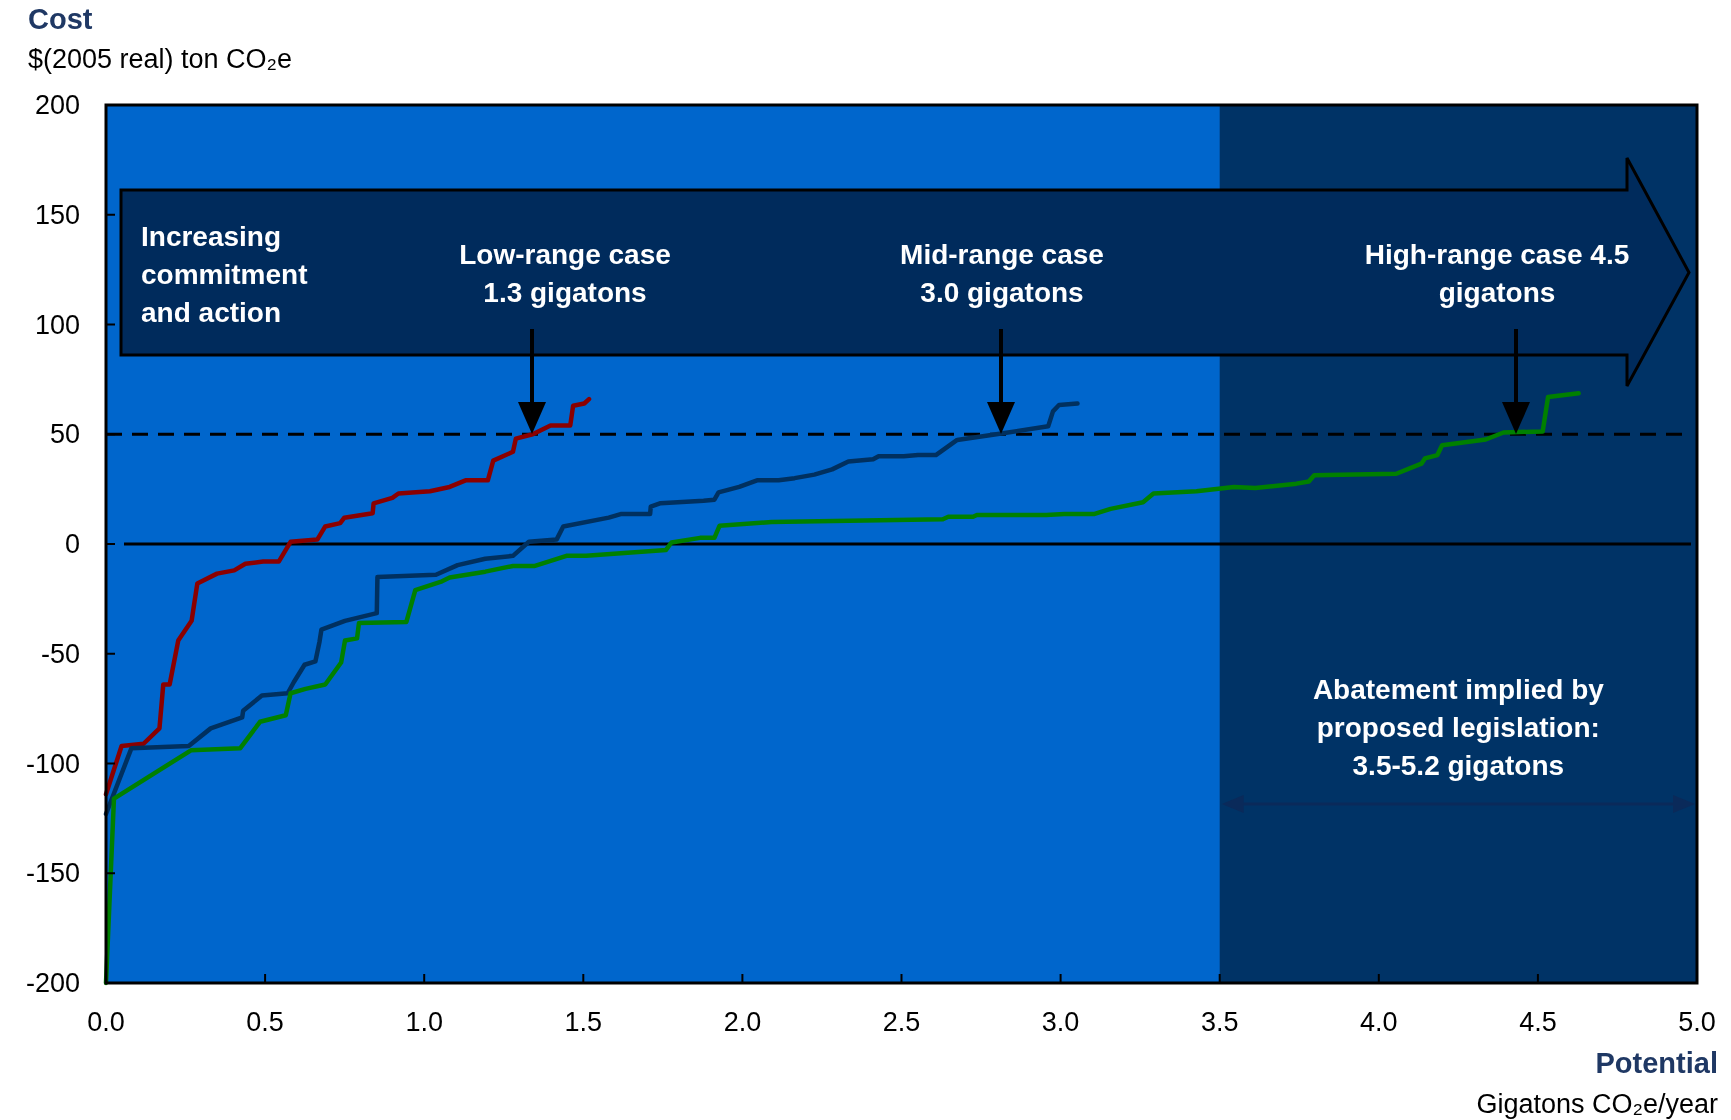 The width and height of the screenshot is (1731, 1120). Describe the element at coordinates (57, 105) in the screenshot. I see `y-tick-label: 200` at that location.